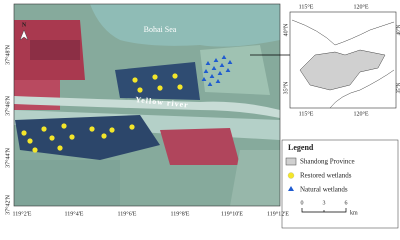  I want to click on legend-swatch, so click(291, 161).